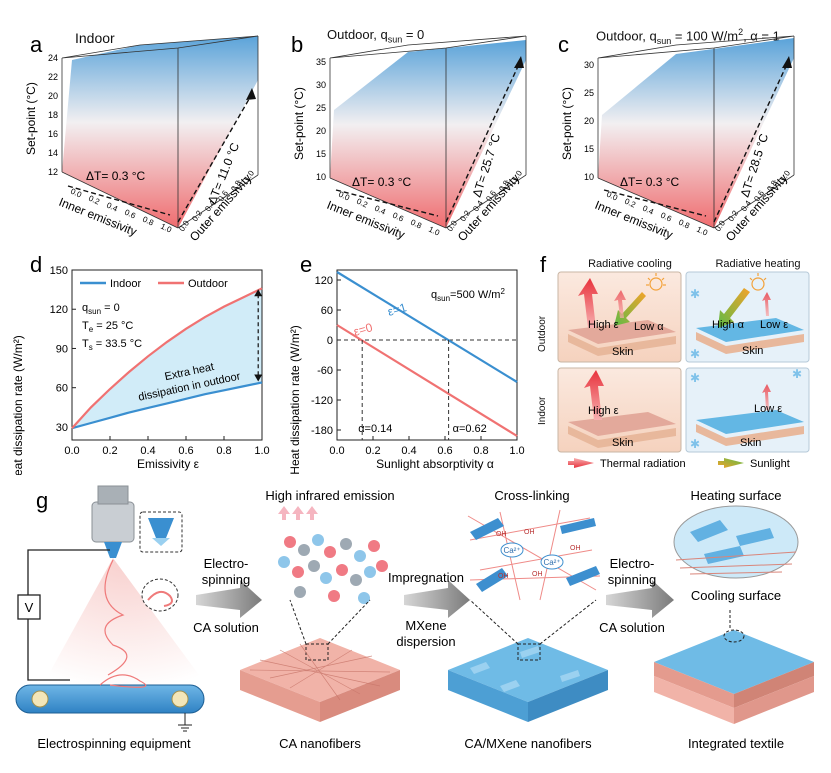 Image resolution: width=831 pixels, height=773 pixels. What do you see at coordinates (42, 500) in the screenshot?
I see `panel-label-g: g` at bounding box center [42, 500].